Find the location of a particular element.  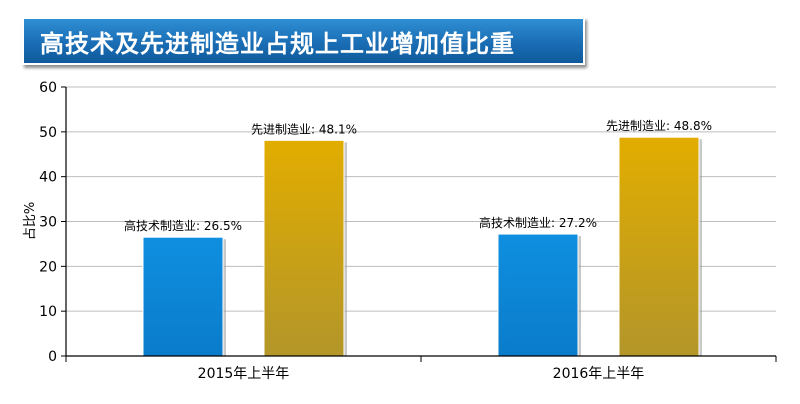

y-tick-label: 0 is located at coordinates (52, 357).